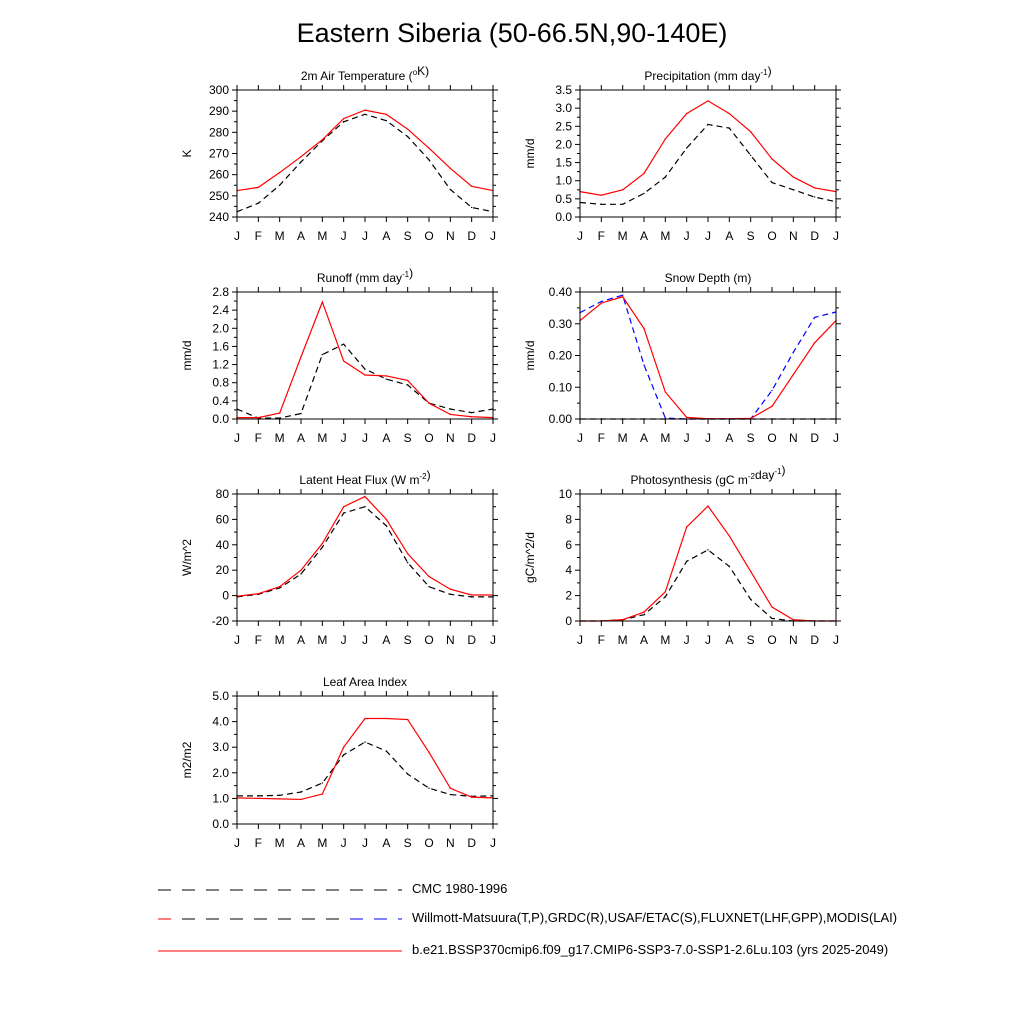 Image resolution: width=1024 pixels, height=1024 pixels. Describe the element at coordinates (365, 275) in the screenshot. I see `panel-title: Runoff (mm day-1)` at that location.